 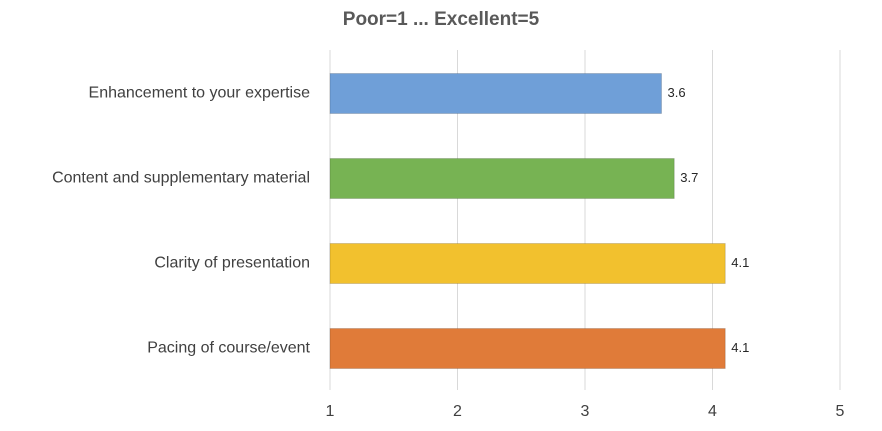 I want to click on x-tick-label: 4, so click(x=712, y=411).